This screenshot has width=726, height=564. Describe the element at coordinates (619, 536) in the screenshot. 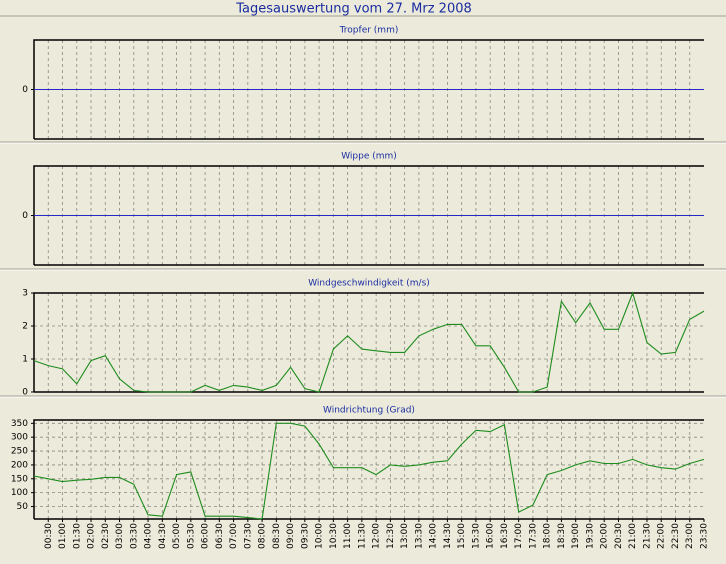

I see `x-tick-label: 20:30` at that location.